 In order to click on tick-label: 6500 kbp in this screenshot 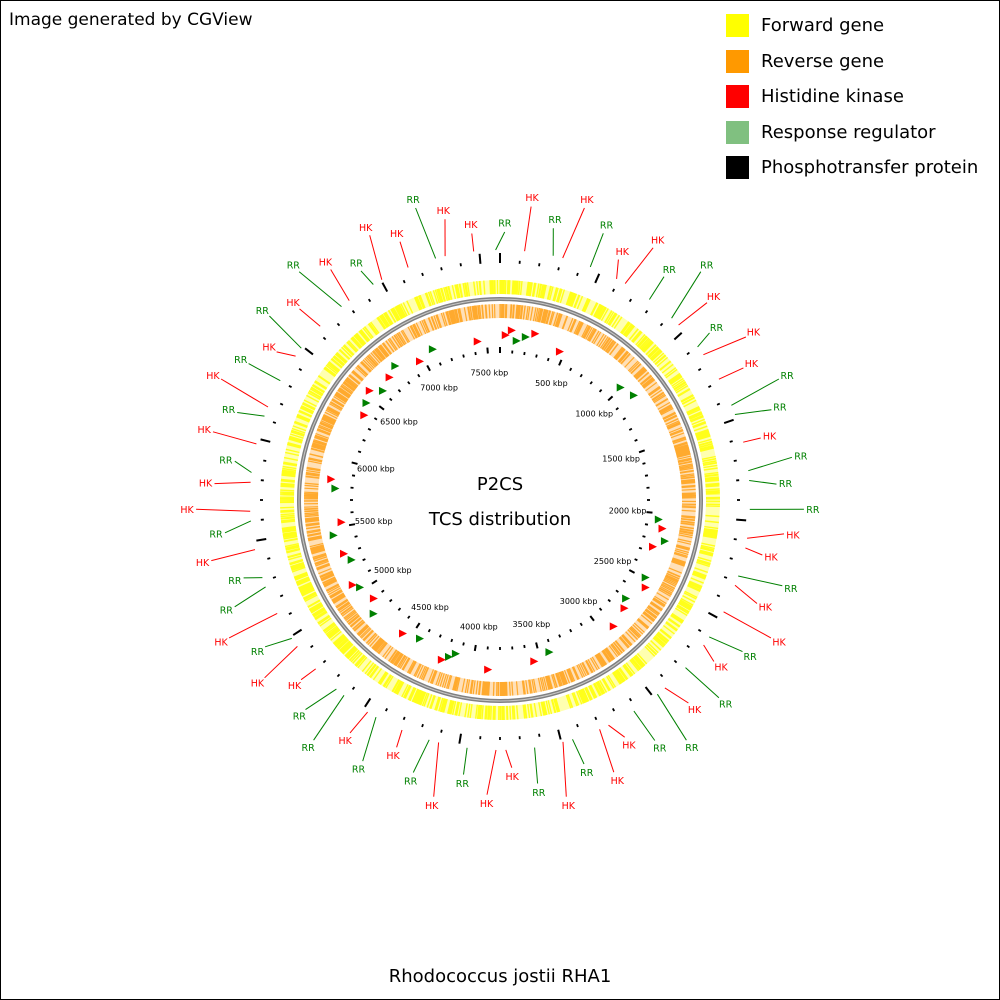, I will do `click(399, 421)`.